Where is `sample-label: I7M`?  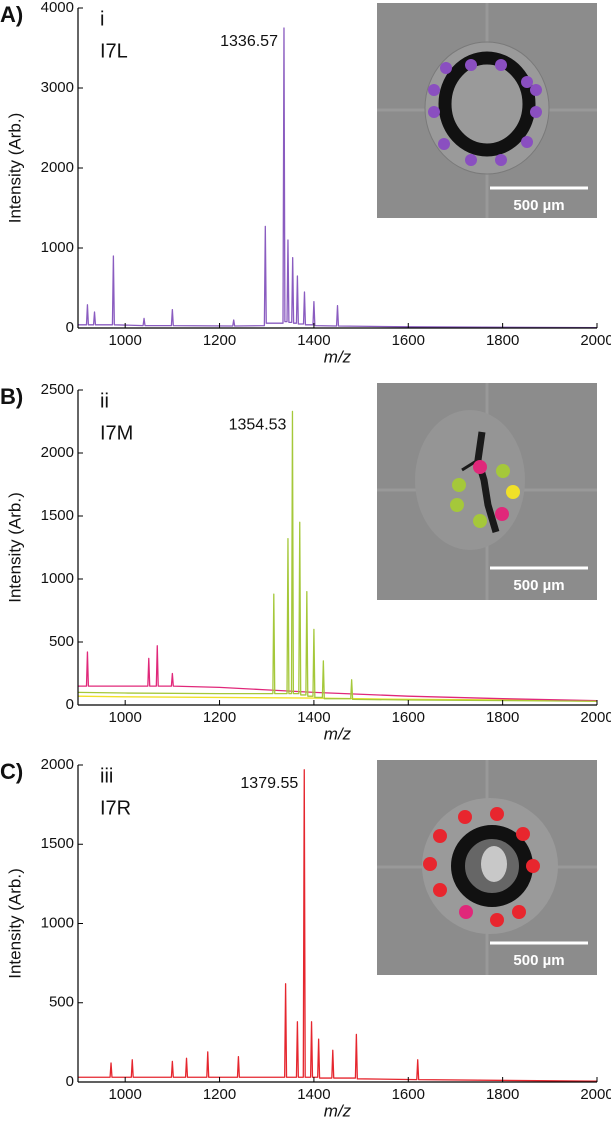
sample-label: I7M is located at coordinates (116, 433).